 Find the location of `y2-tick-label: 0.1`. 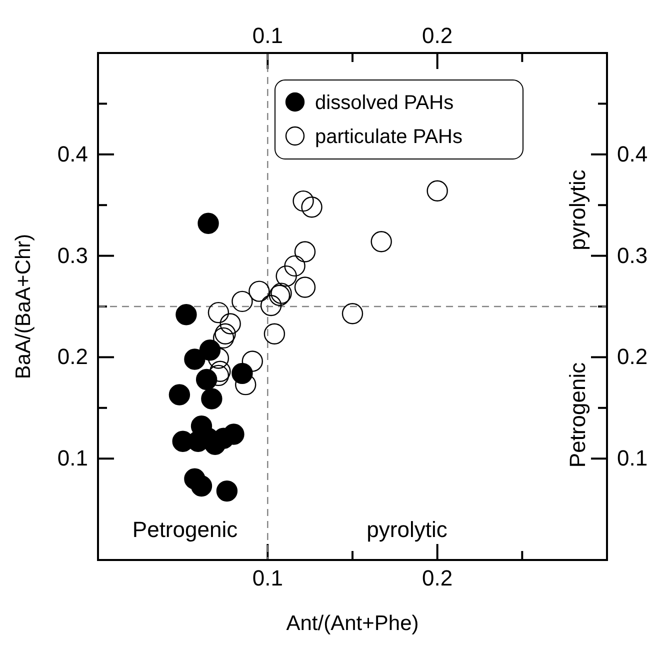

y2-tick-label: 0.1 is located at coordinates (632, 458).